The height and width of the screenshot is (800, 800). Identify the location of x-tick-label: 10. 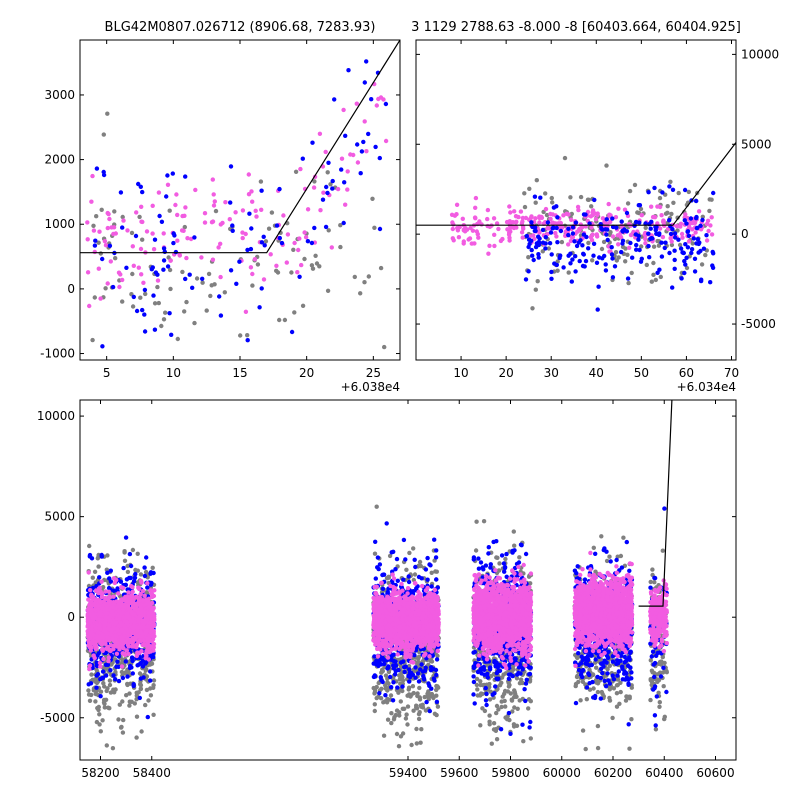
(173, 373).